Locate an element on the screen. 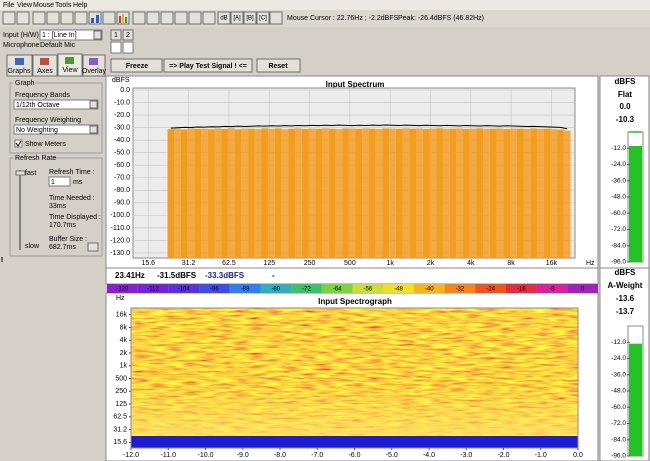 This screenshot has height=461, width=650. y-tick-label: 62.5 is located at coordinates (120, 417).